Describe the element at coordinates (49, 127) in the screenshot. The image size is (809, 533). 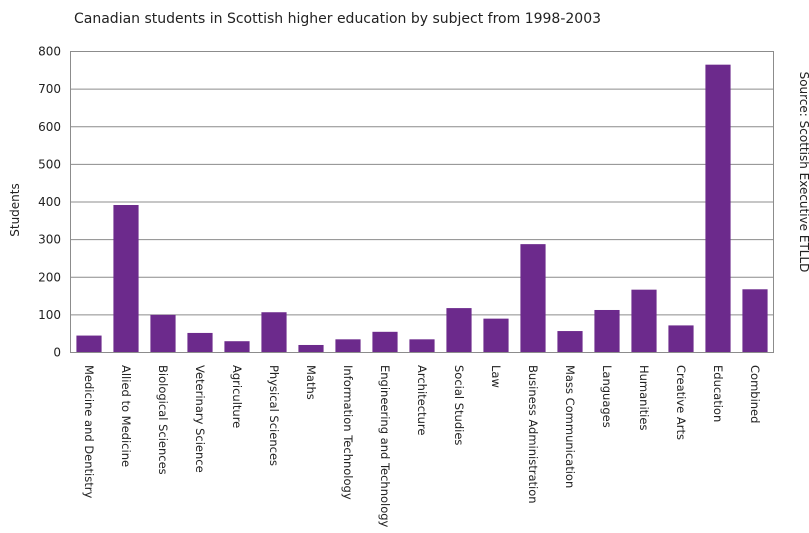
I see `y-tick-label: 600` at that location.